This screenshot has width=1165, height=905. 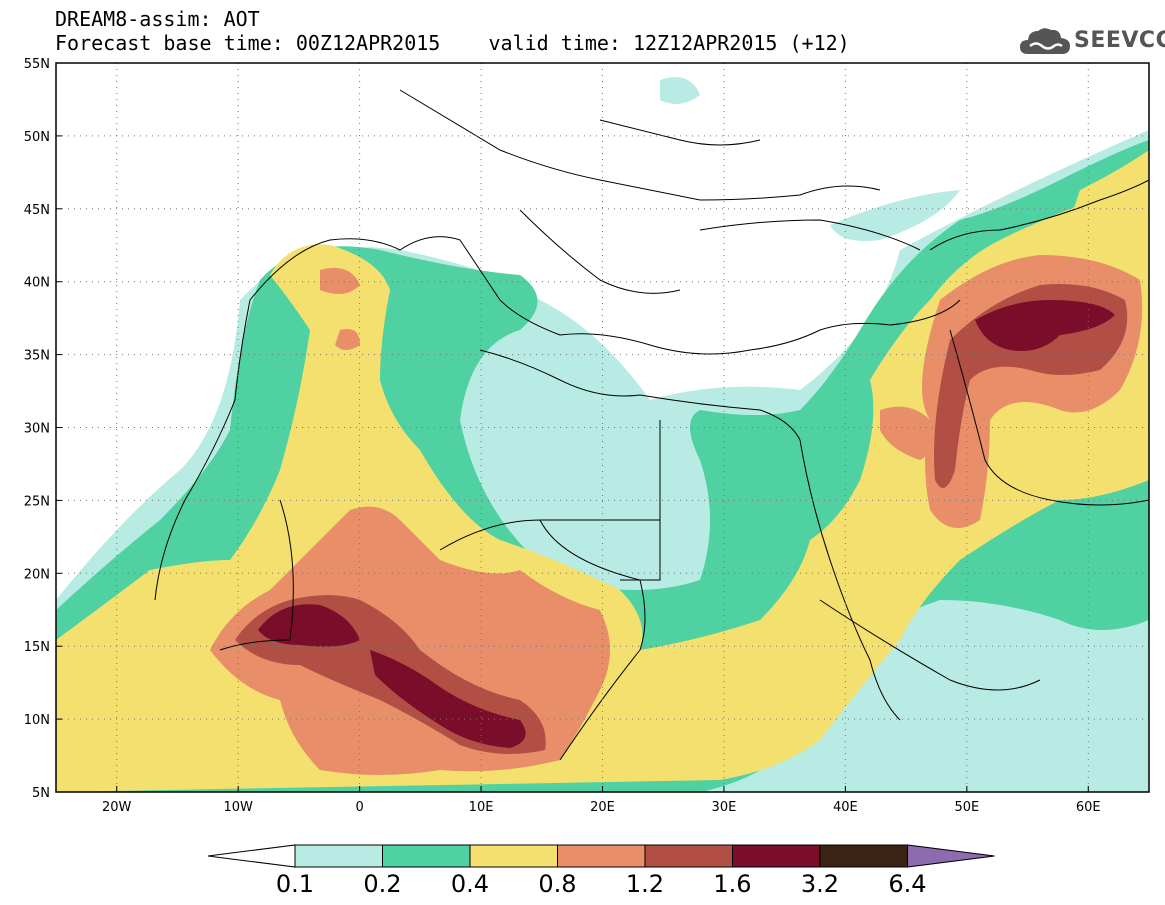 I want to click on lon-label: 20E, so click(x=602, y=807).